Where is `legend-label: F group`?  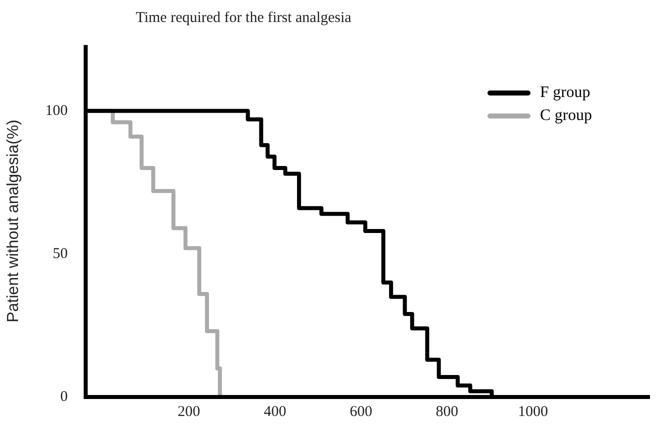
legend-label: F group is located at coordinates (565, 93).